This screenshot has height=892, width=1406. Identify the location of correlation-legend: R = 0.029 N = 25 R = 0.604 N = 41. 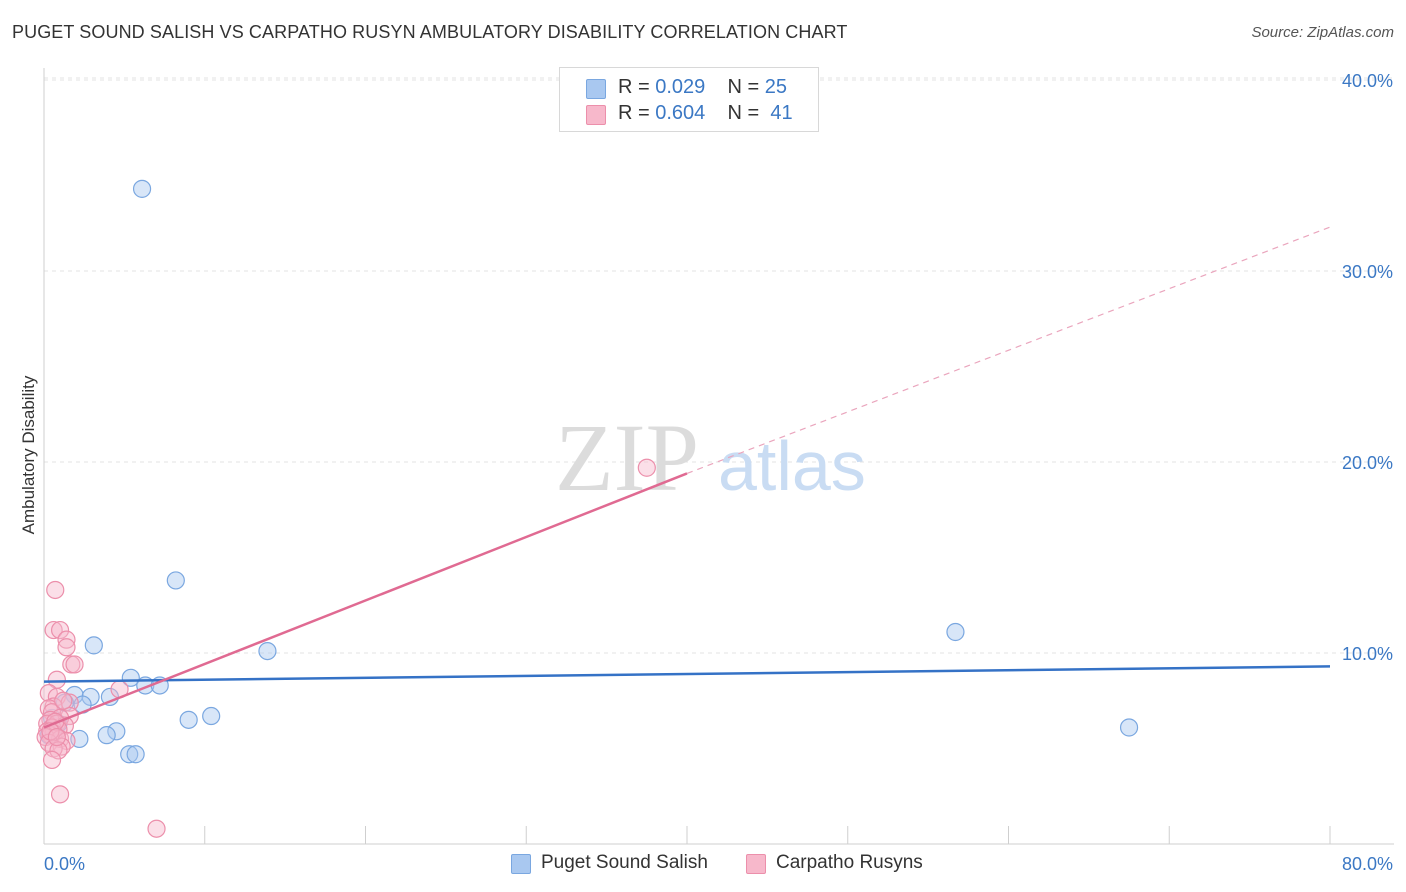
(689, 99).